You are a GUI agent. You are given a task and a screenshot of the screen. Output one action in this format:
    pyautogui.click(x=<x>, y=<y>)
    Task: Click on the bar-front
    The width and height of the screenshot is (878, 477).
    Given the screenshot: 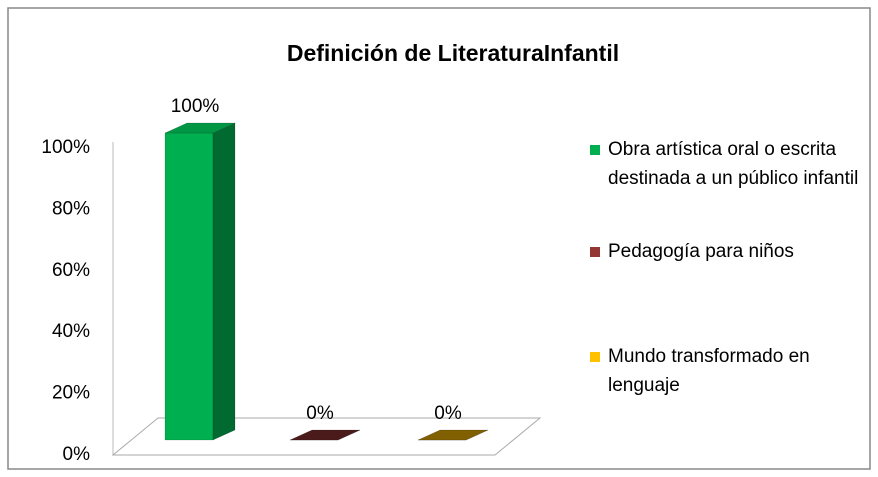 What is the action you would take?
    pyautogui.click(x=189, y=286)
    